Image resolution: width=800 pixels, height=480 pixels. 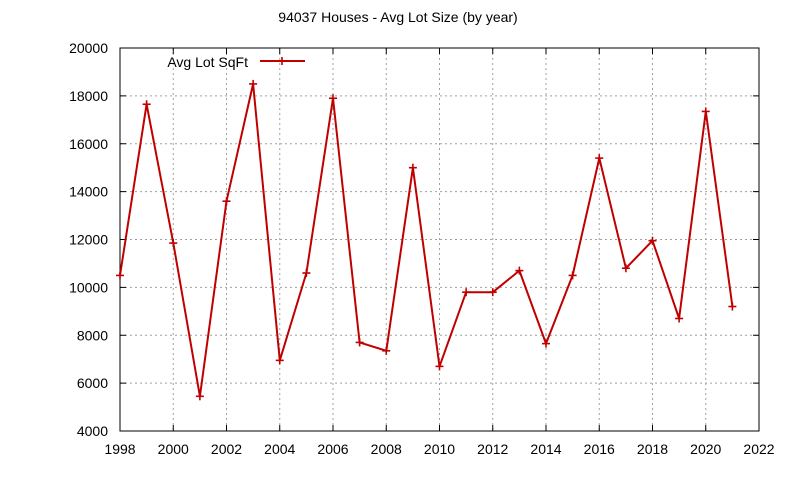 I want to click on y-tick-label: 10000, so click(x=88, y=287).